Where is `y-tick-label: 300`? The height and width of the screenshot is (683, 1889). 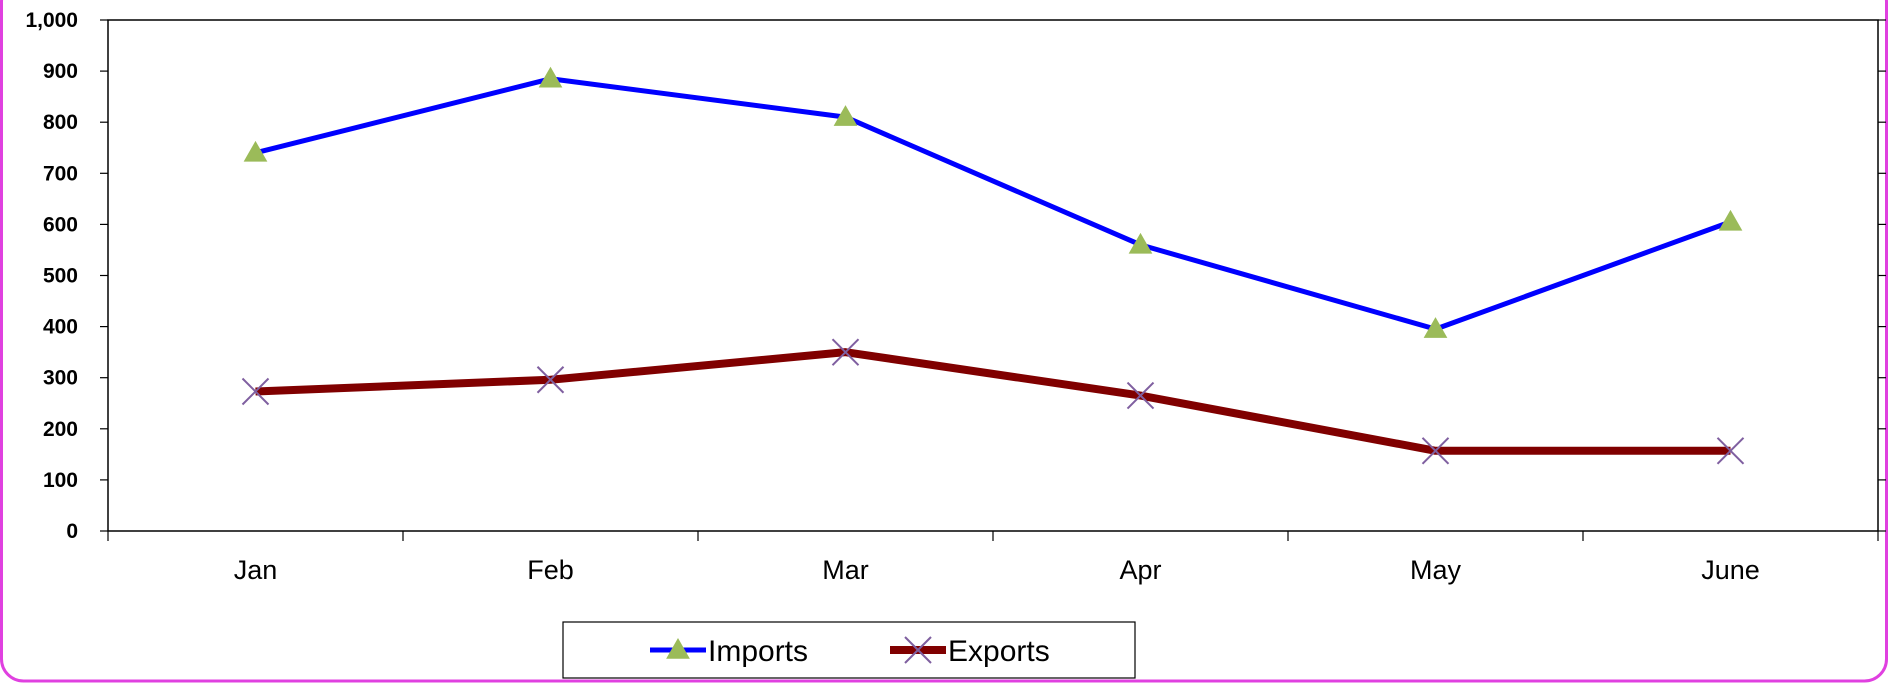 y-tick-label: 300 is located at coordinates (60, 378).